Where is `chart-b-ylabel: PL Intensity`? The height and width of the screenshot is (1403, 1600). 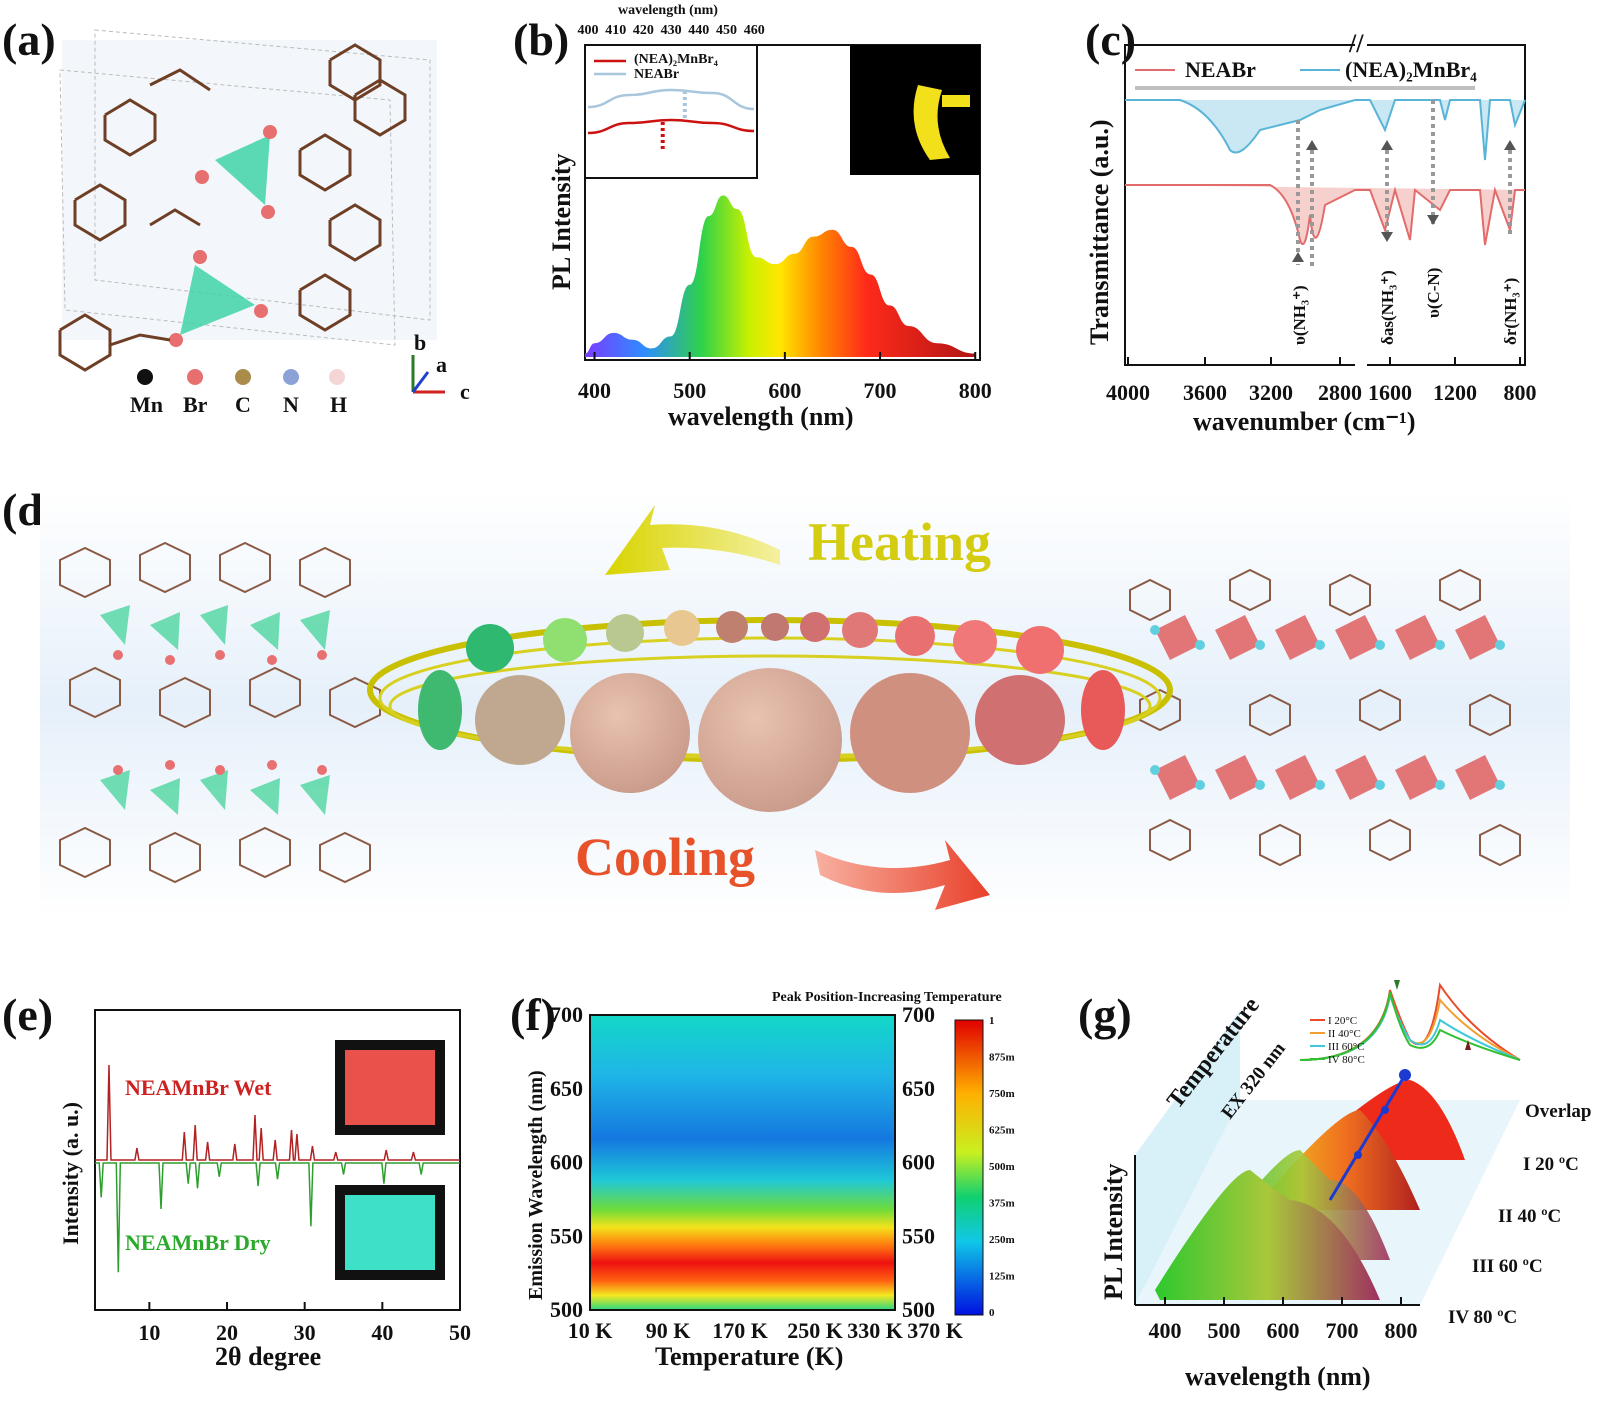 chart-b-ylabel: PL Intensity is located at coordinates (561, 221).